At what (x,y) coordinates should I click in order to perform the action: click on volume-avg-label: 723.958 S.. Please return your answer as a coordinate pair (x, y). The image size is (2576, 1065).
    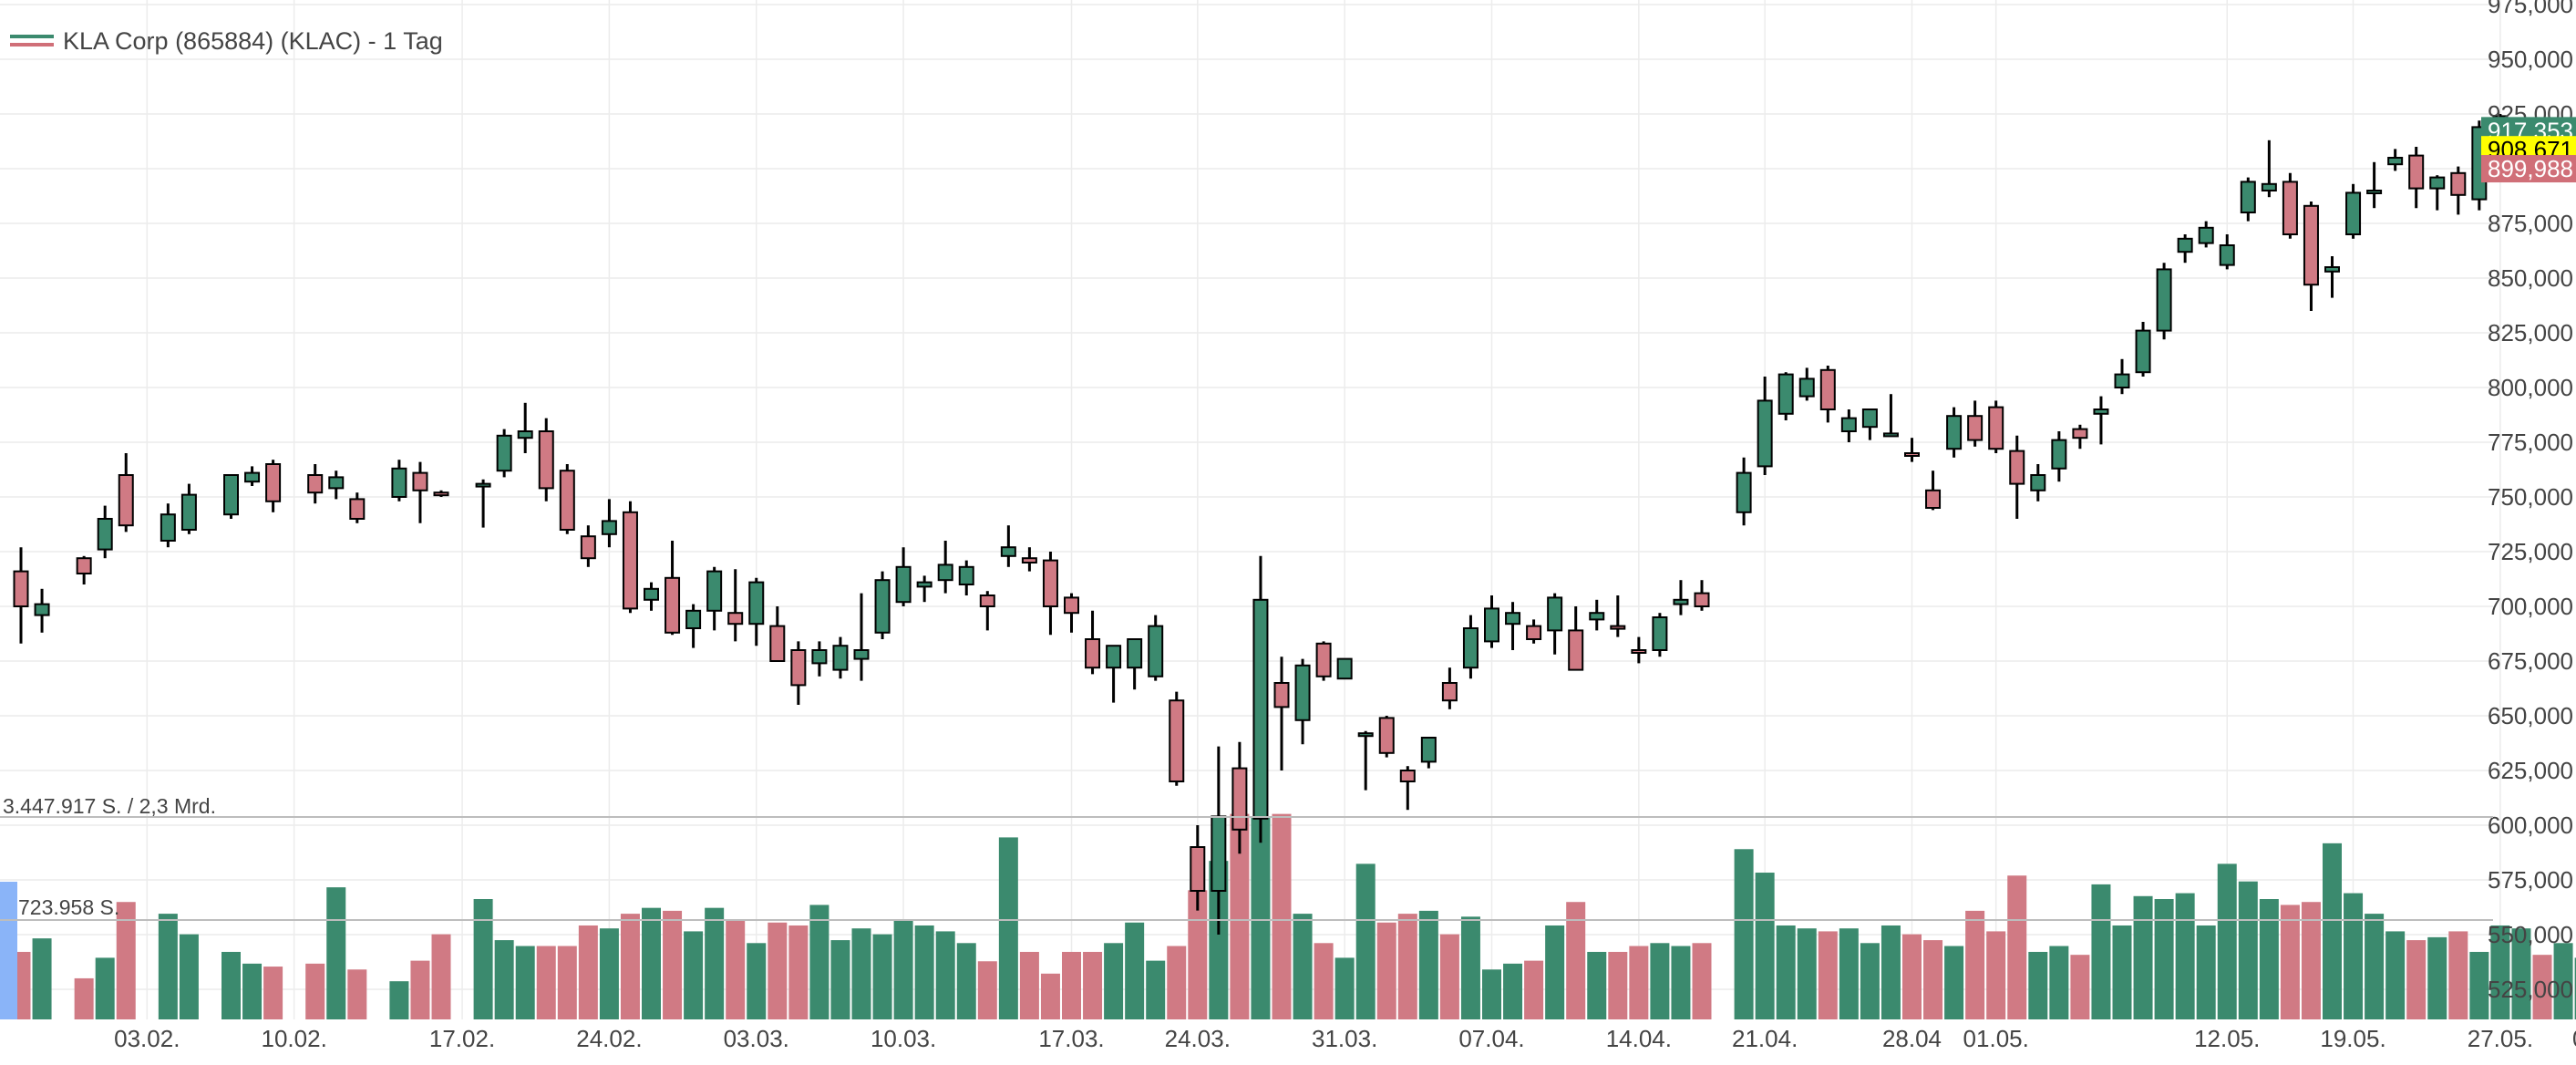
    Looking at the image, I should click on (68, 907).